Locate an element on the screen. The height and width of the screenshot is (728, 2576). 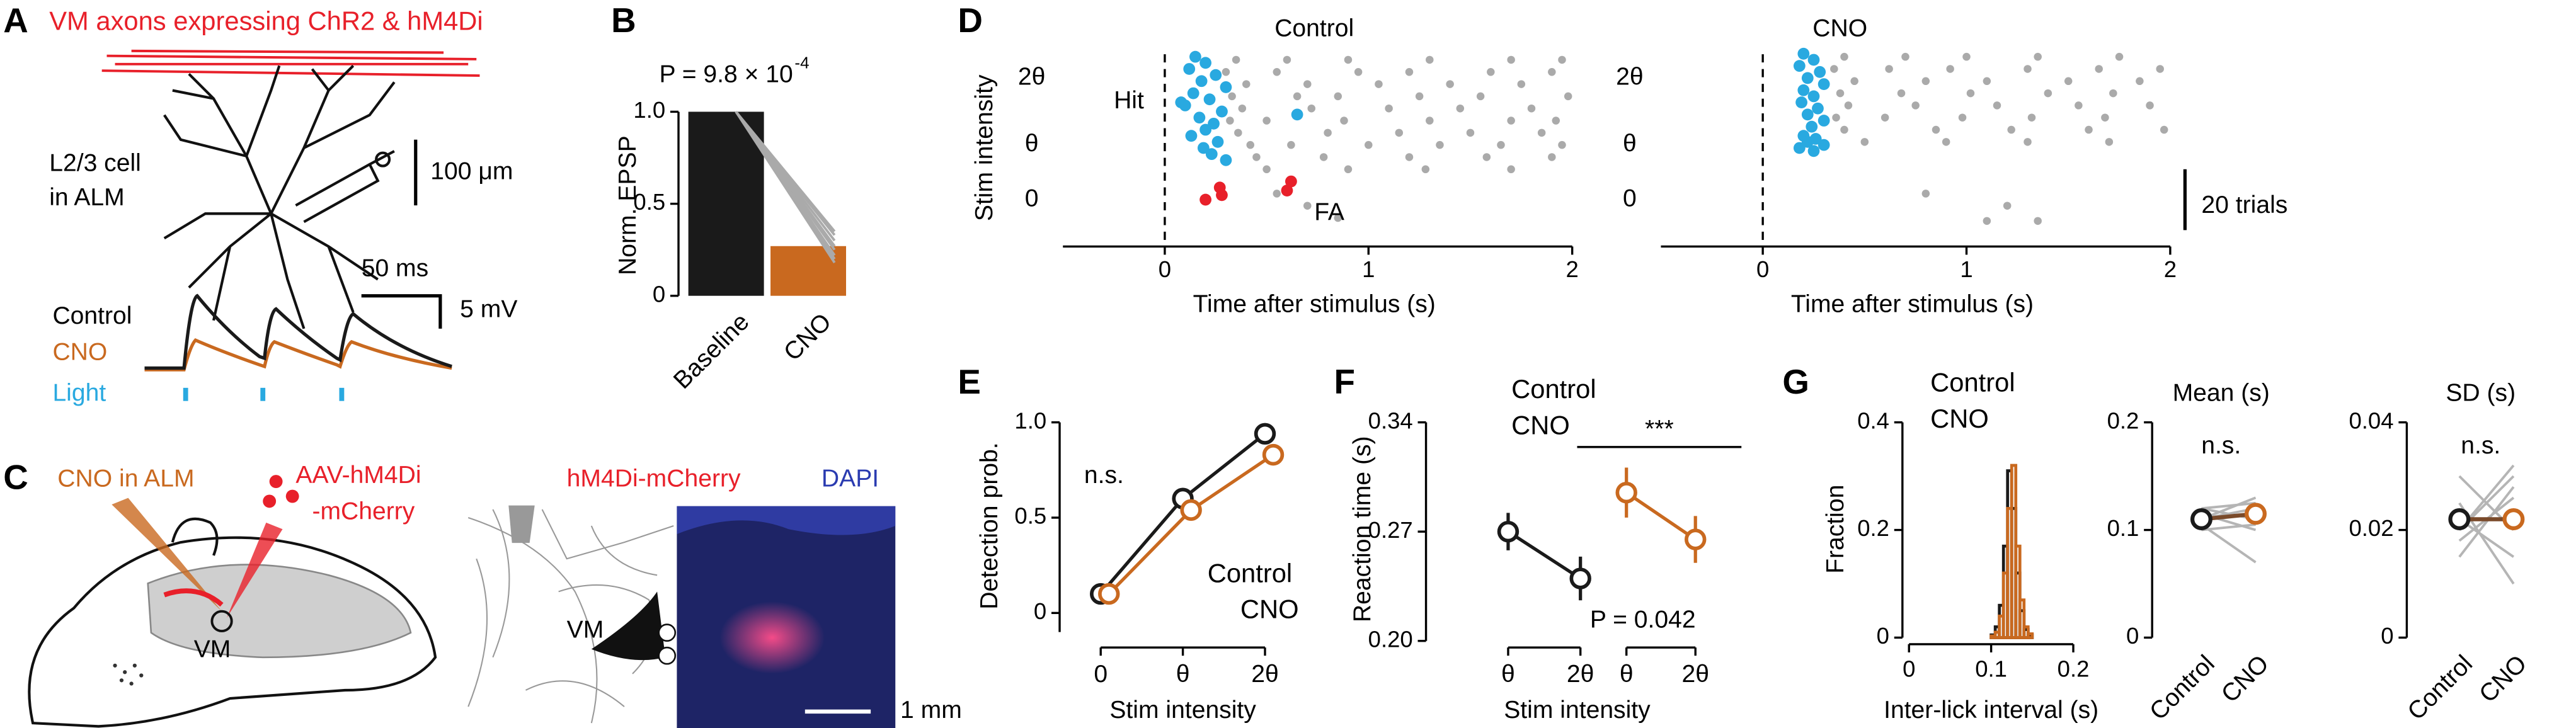
cno-pipette is located at coordinates (167, 554).